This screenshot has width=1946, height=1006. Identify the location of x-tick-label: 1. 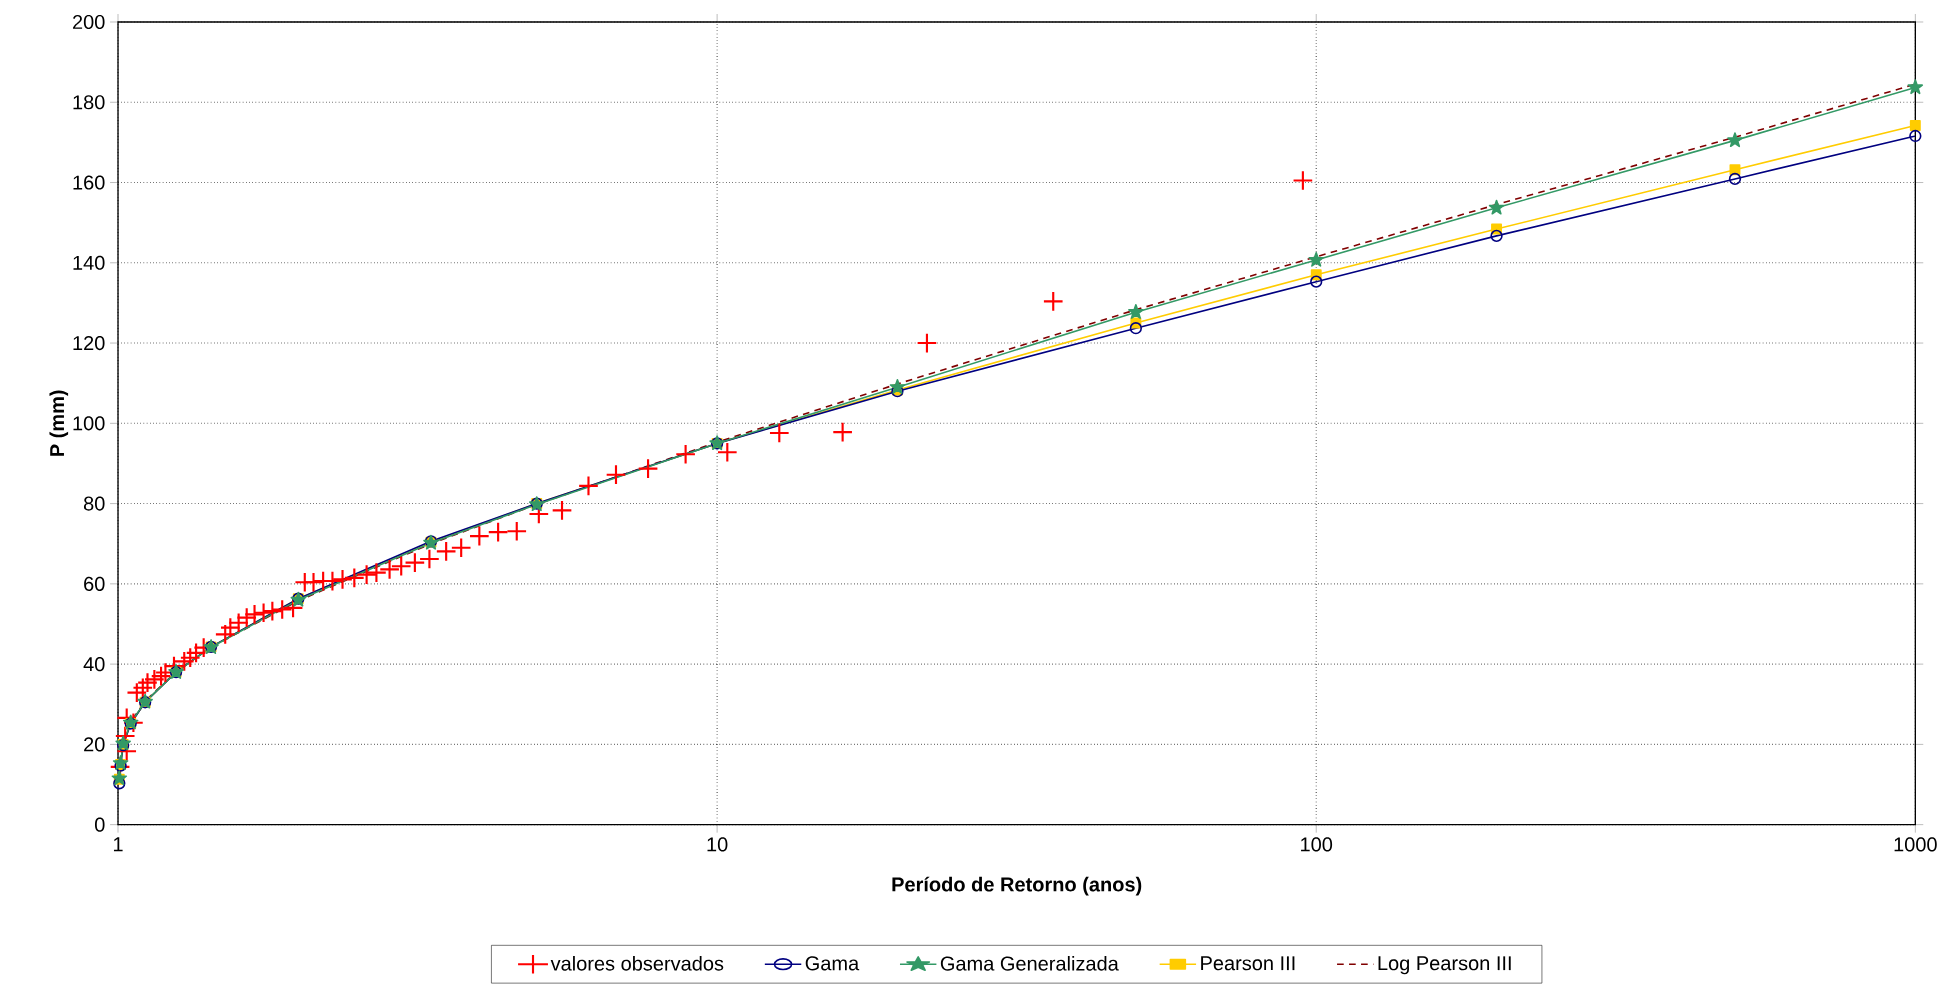
(118, 844).